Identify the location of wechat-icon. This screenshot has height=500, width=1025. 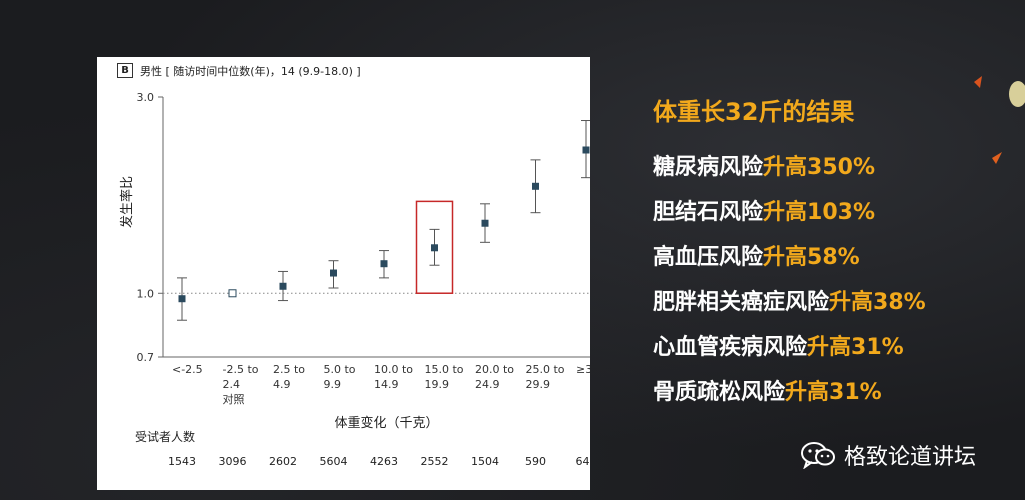
(818, 455).